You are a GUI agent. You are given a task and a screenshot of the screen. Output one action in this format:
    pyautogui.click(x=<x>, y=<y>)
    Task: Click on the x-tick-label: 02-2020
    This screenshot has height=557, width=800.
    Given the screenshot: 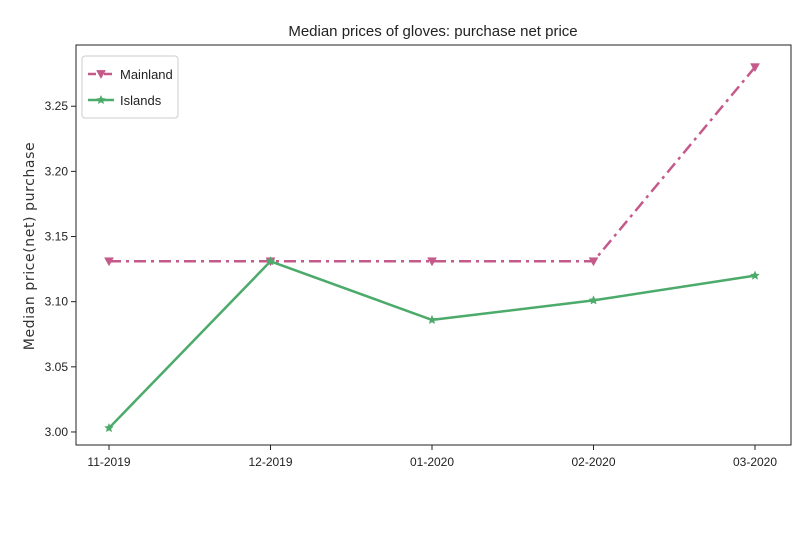 What is the action you would take?
    pyautogui.click(x=593, y=462)
    